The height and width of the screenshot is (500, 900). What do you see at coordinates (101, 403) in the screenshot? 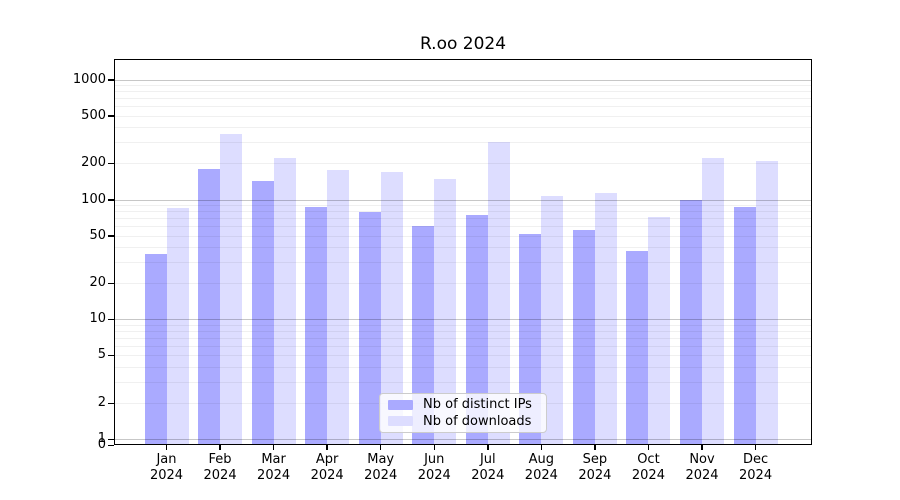
I see `y-tick-label: 2` at bounding box center [101, 403].